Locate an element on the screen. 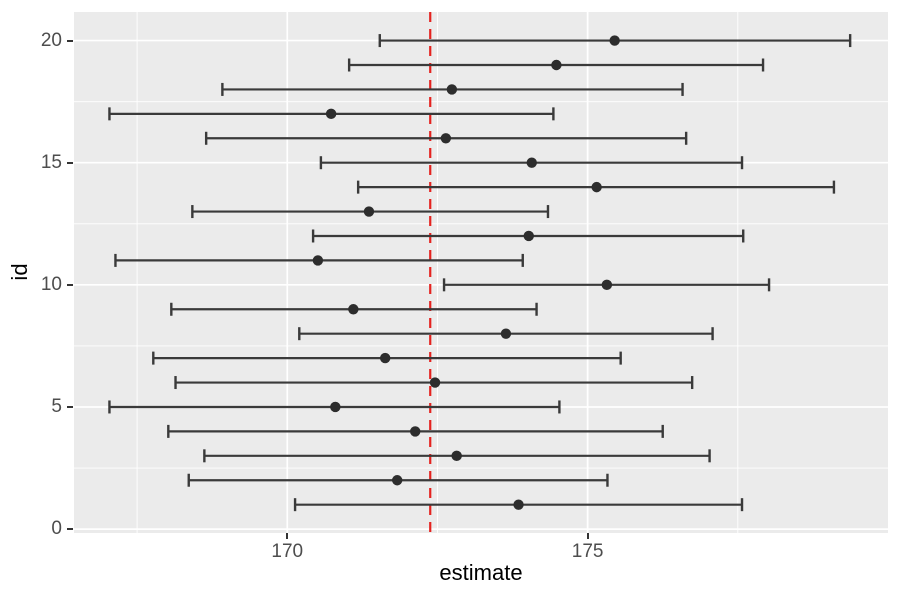  y-tick-label: 5 is located at coordinates (56, 406).